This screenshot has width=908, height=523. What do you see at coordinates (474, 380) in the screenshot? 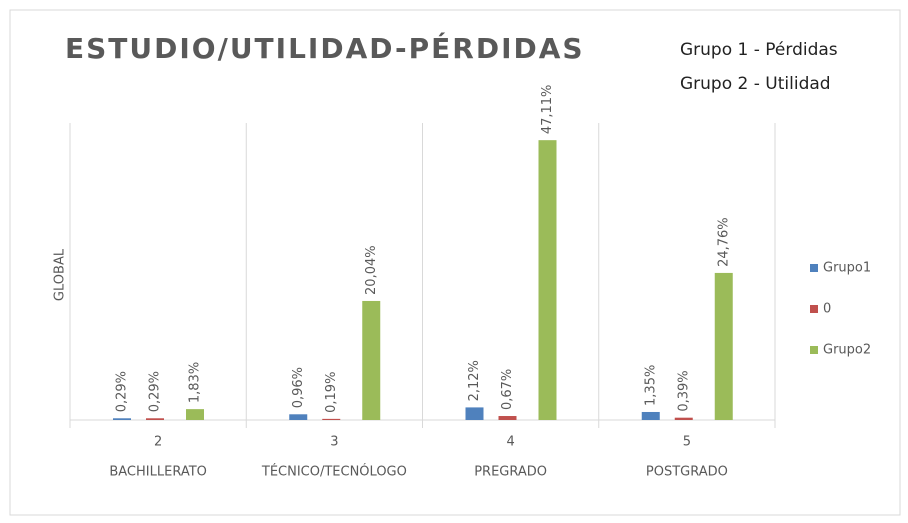
I see `value-label: 2,12%` at bounding box center [474, 380].